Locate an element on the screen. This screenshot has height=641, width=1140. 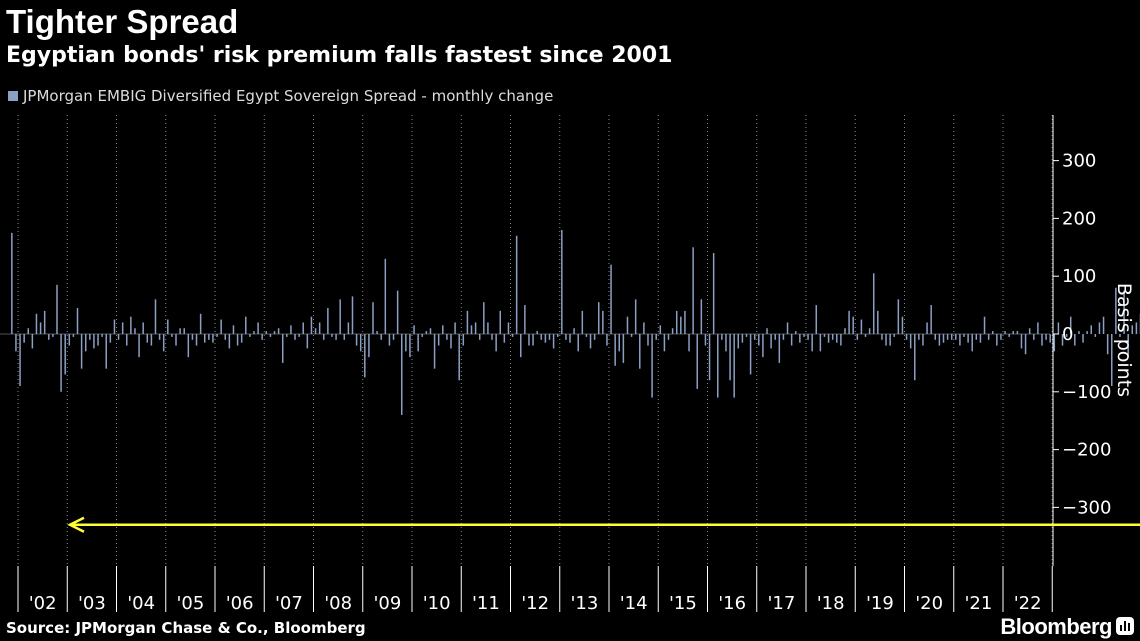
x-tick-label: '17 is located at coordinates (781, 603).